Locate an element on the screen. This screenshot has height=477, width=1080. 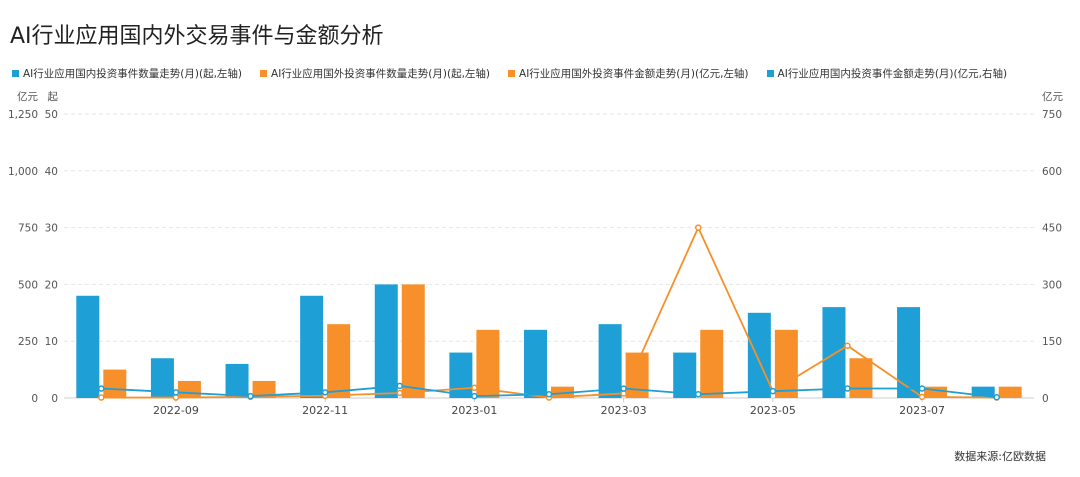
y-unit-right: 亿元 is located at coordinates (1053, 96).